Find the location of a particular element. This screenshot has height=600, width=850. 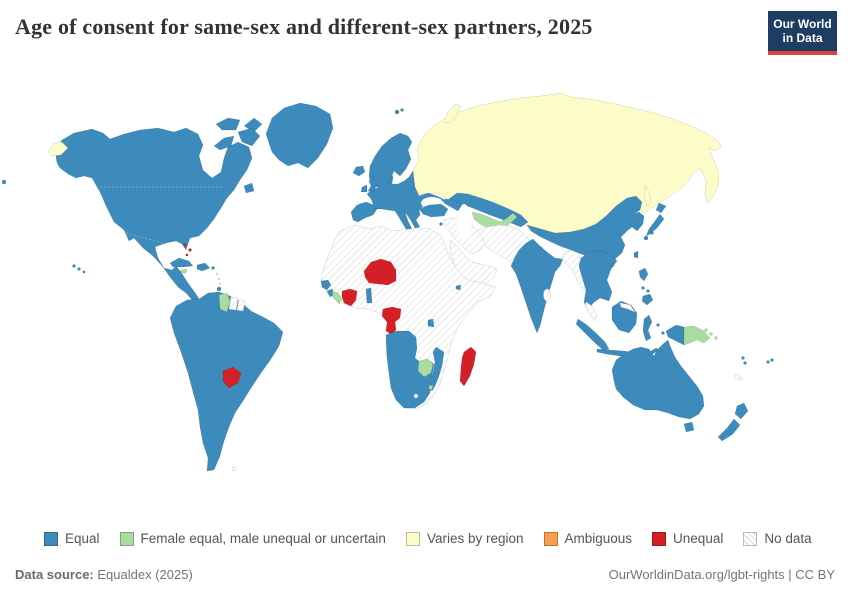

region-cote-divoire is located at coordinates (349, 297).